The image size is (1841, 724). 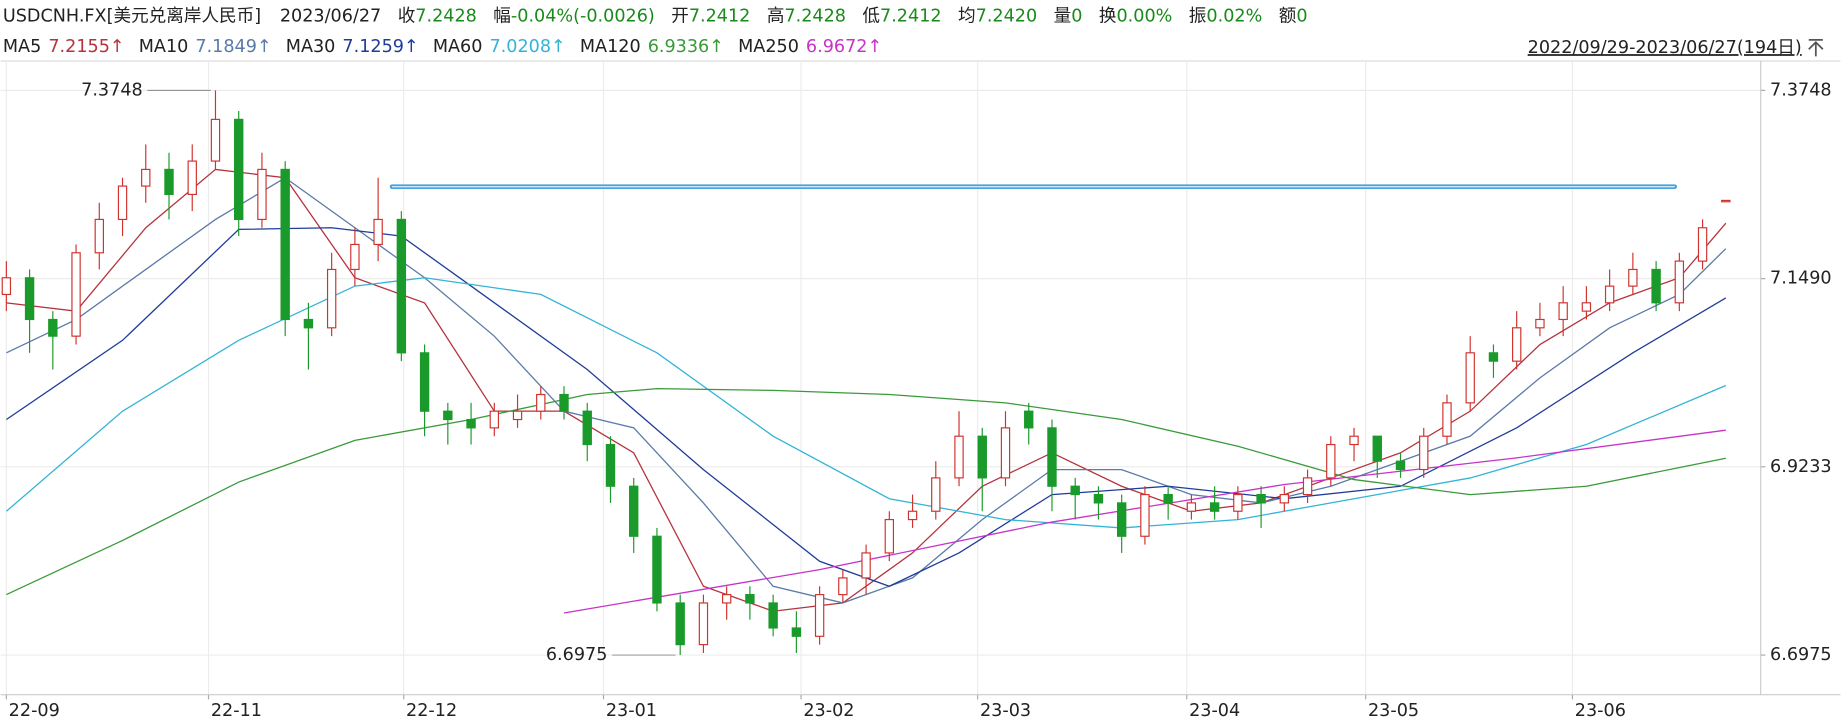 What do you see at coordinates (1816, 48) in the screenshot?
I see `menu-icon` at bounding box center [1816, 48].